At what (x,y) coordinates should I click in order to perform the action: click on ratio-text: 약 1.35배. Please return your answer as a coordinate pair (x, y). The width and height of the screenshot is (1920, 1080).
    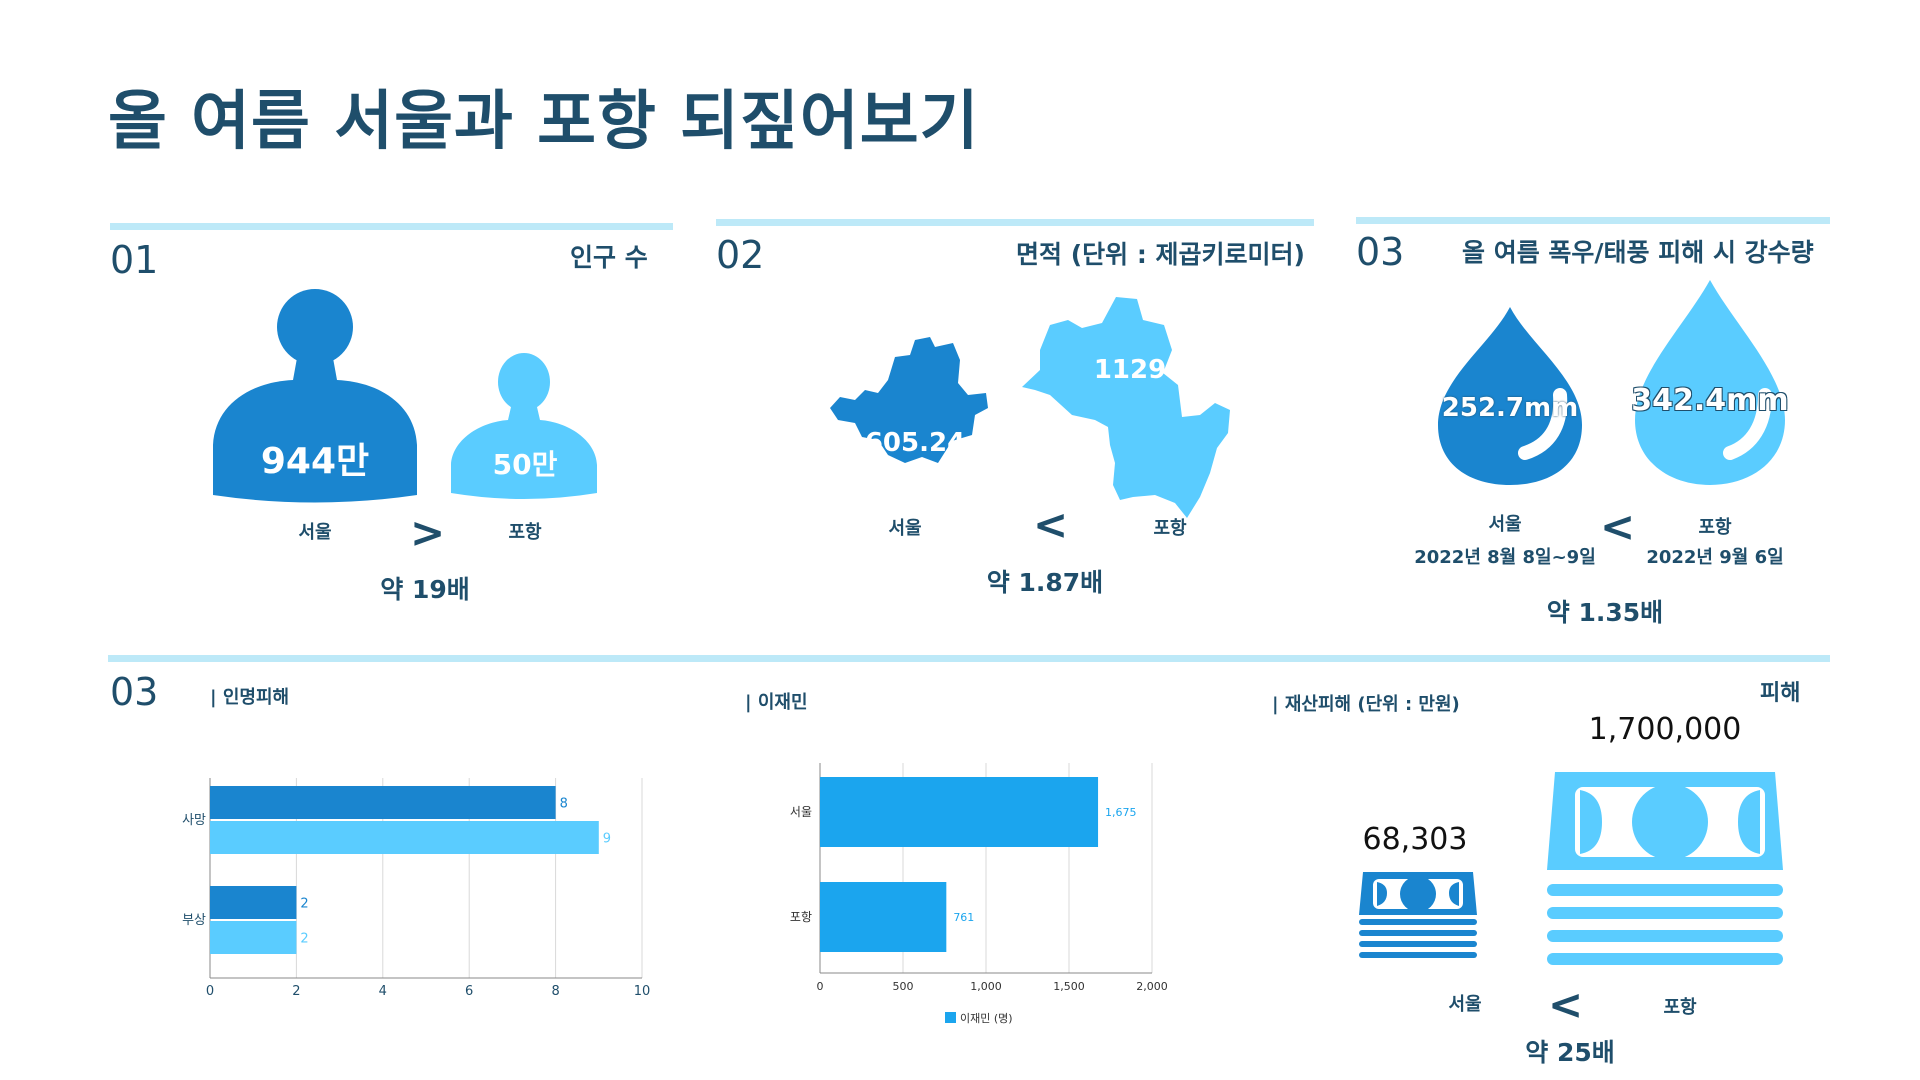
    Looking at the image, I should click on (1605, 611).